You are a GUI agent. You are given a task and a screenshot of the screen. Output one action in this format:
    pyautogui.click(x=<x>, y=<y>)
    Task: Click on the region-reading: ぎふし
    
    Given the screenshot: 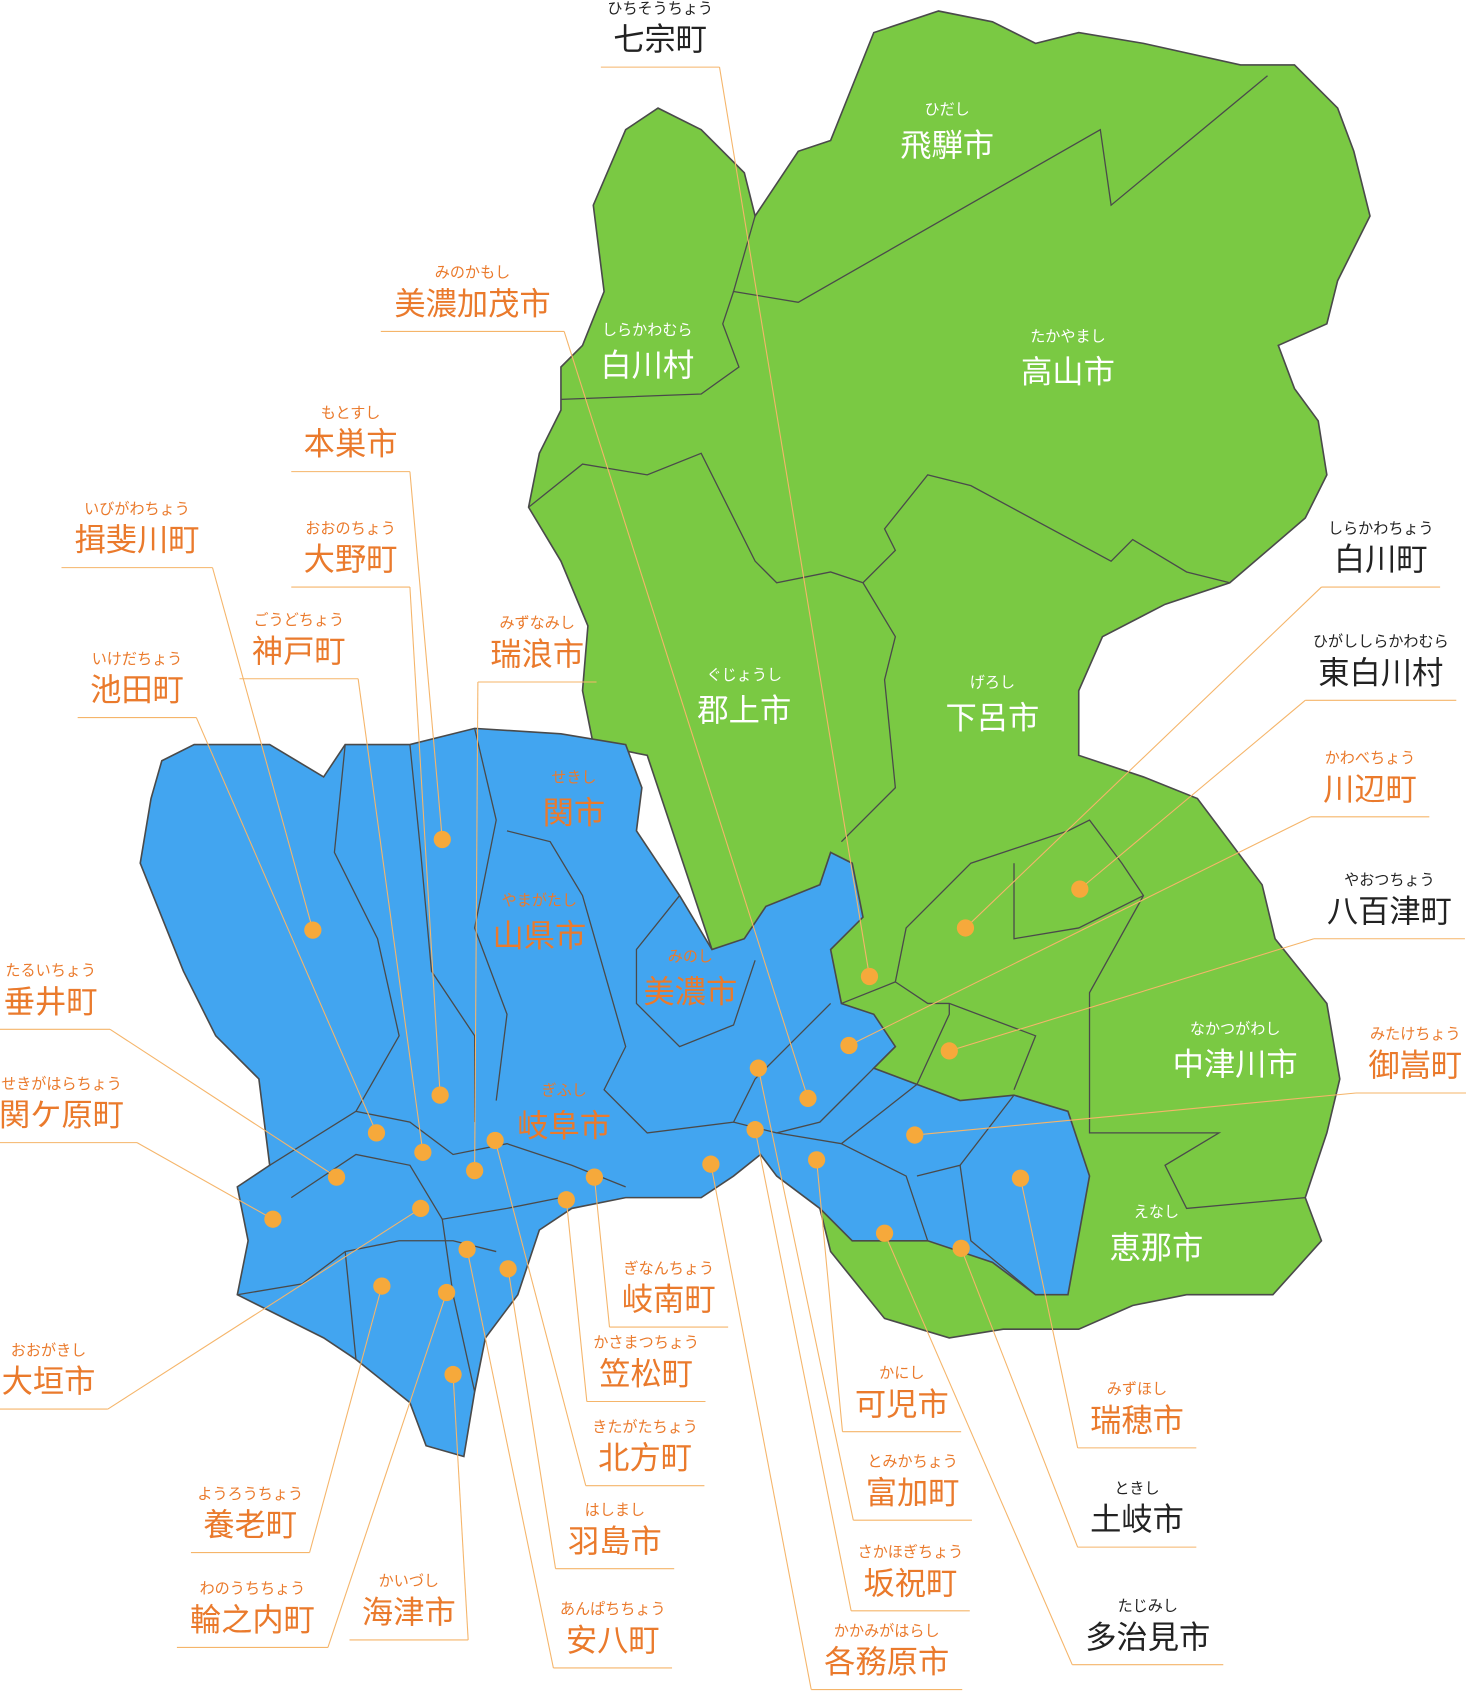 What is the action you would take?
    pyautogui.click(x=564, y=1090)
    